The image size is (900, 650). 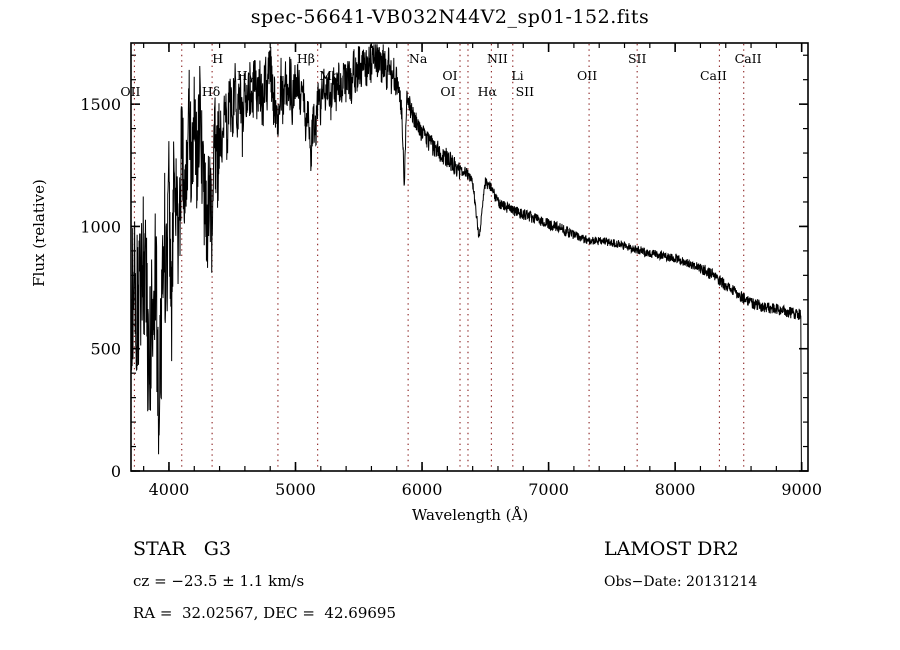 What do you see at coordinates (485, 489) in the screenshot?
I see `x-tick-labels: 4000 5000 6000 7000 8000 9000` at bounding box center [485, 489].